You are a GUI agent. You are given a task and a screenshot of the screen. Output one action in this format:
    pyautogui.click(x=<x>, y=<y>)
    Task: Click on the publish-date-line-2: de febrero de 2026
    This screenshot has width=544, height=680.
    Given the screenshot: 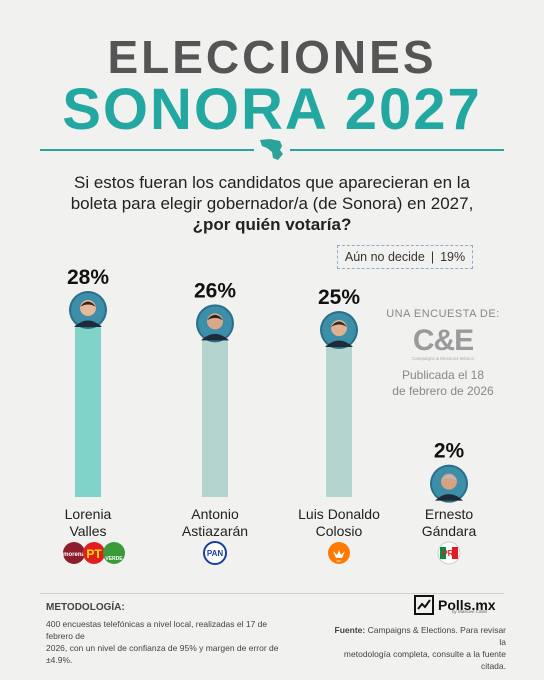 What is the action you would take?
    pyautogui.click(x=443, y=391)
    